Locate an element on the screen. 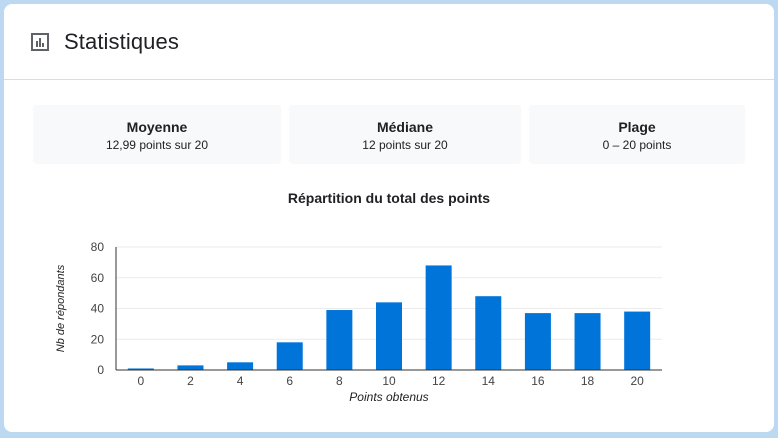 The width and height of the screenshot is (778, 438). y-tick-label: 80 is located at coordinates (98, 247).